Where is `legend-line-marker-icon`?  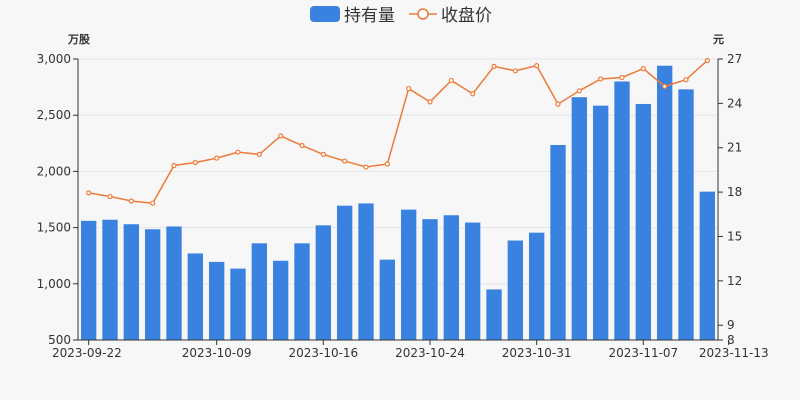 legend-line-marker-icon is located at coordinates (423, 14).